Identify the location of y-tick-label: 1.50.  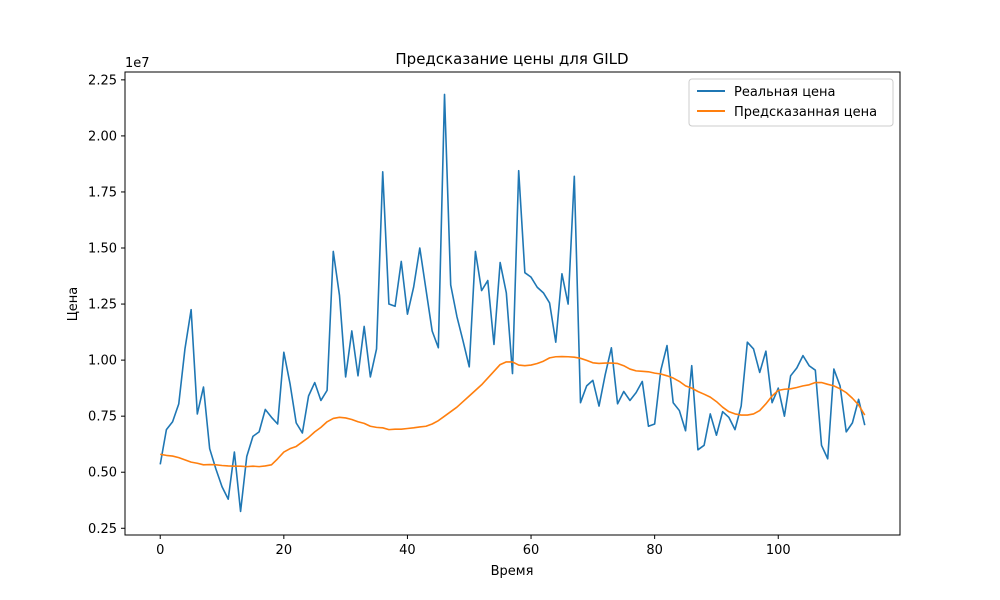
(102, 249).